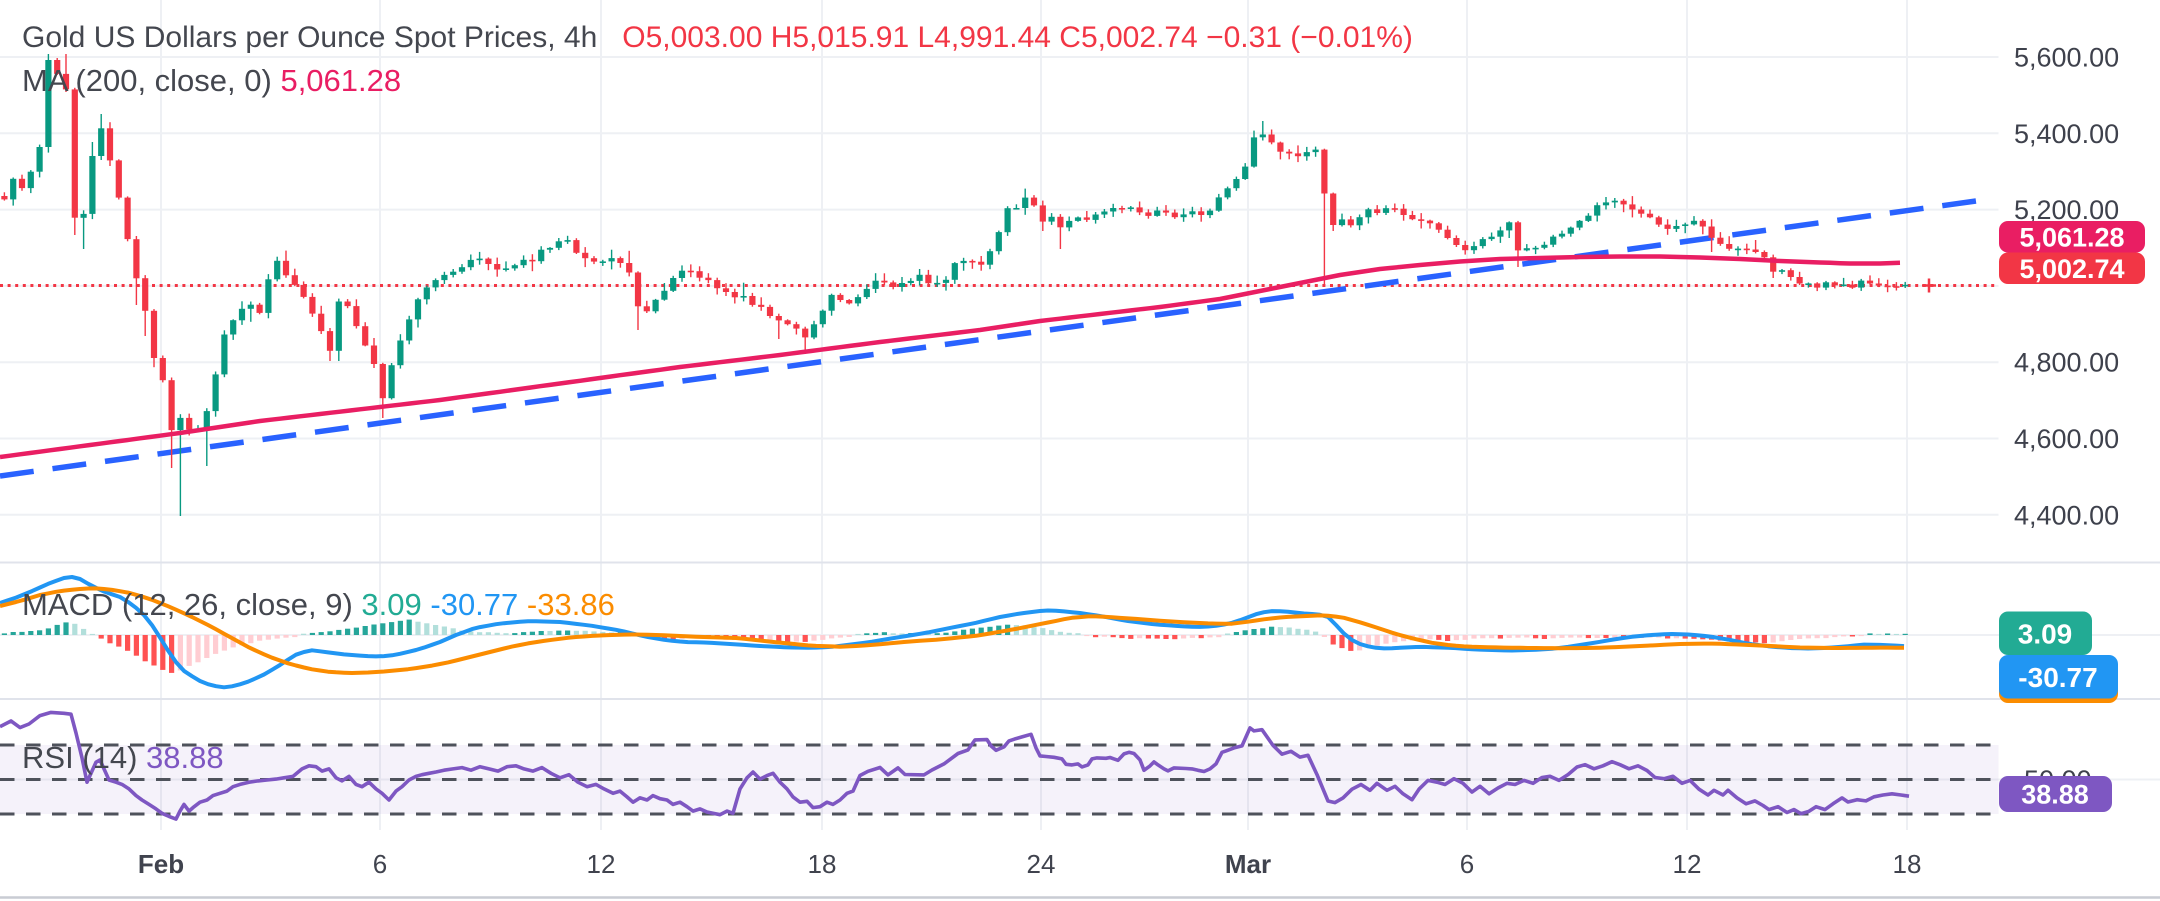 This screenshot has width=2160, height=901. I want to click on svg-text: -30.77, so click(2057, 677).